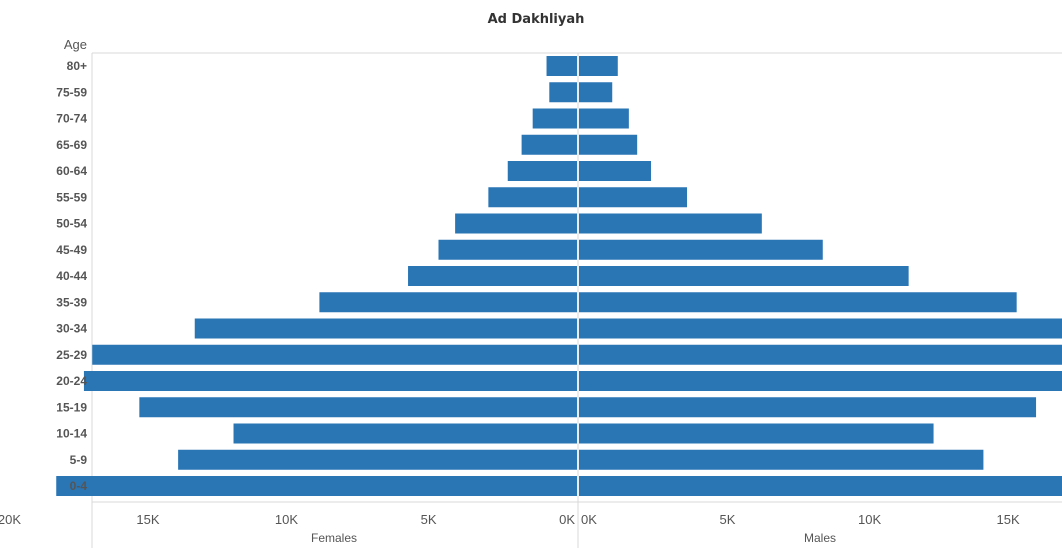 This screenshot has height=548, width=1062. Describe the element at coordinates (147, 519) in the screenshot. I see `female-tick-label: 15K` at that location.